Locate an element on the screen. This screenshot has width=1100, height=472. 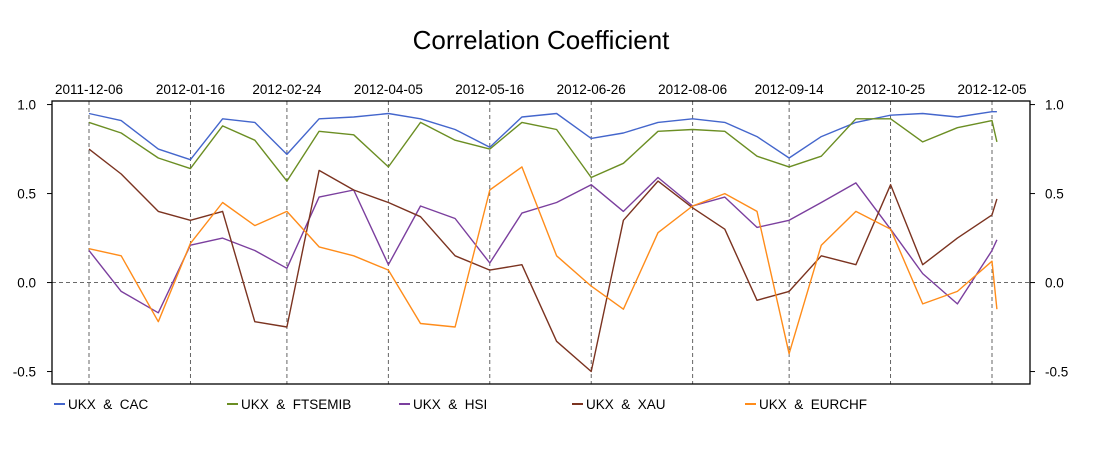
legend-label-2: UKX & HSI is located at coordinates (450, 404).